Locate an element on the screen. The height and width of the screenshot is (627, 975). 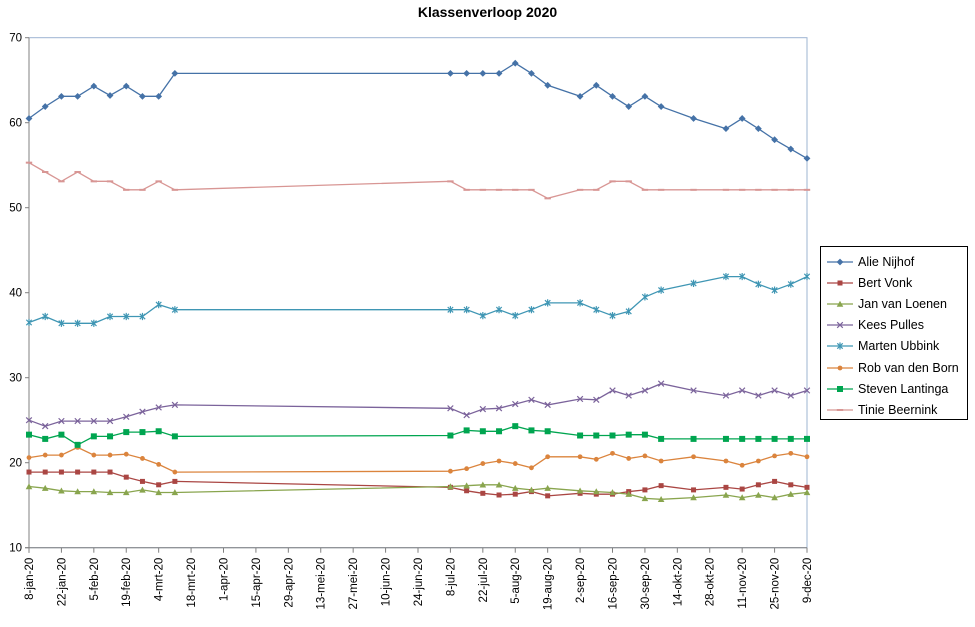
x-axis-tick-label: 14-okt-20 is located at coordinates (678, 582).